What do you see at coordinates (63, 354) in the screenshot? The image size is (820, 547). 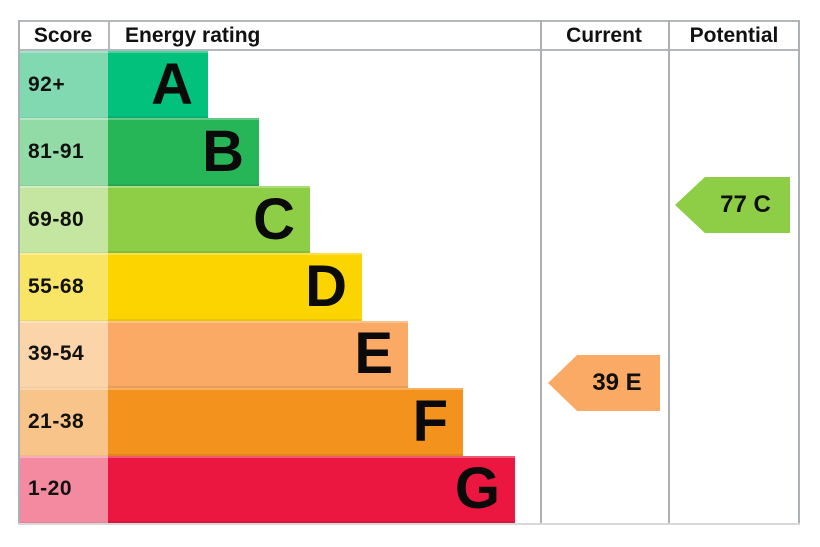 I see `score-range-e: 39-54` at bounding box center [63, 354].